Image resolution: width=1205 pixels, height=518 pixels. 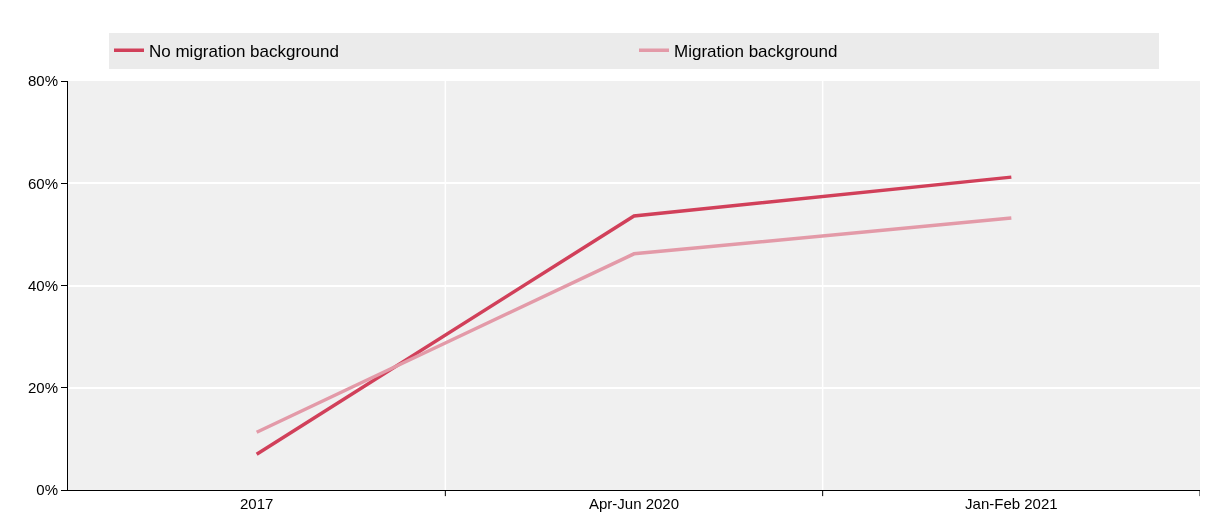 I want to click on y-tick-label: 80%, so click(x=42, y=81).